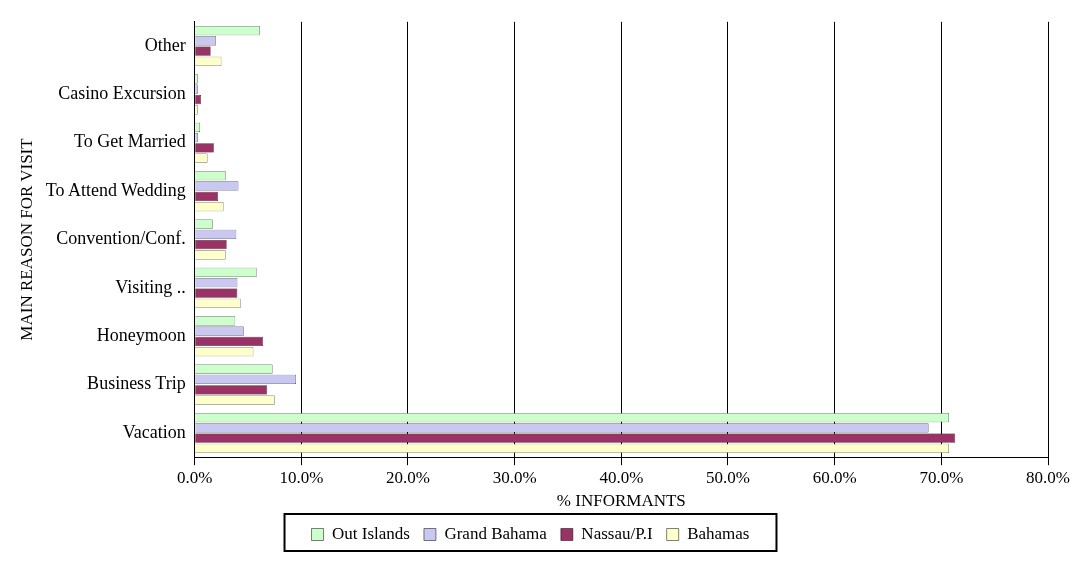 The image size is (1086, 563). What do you see at coordinates (621, 501) in the screenshot?
I see `x-axis-title: % INFORMANTS` at bounding box center [621, 501].